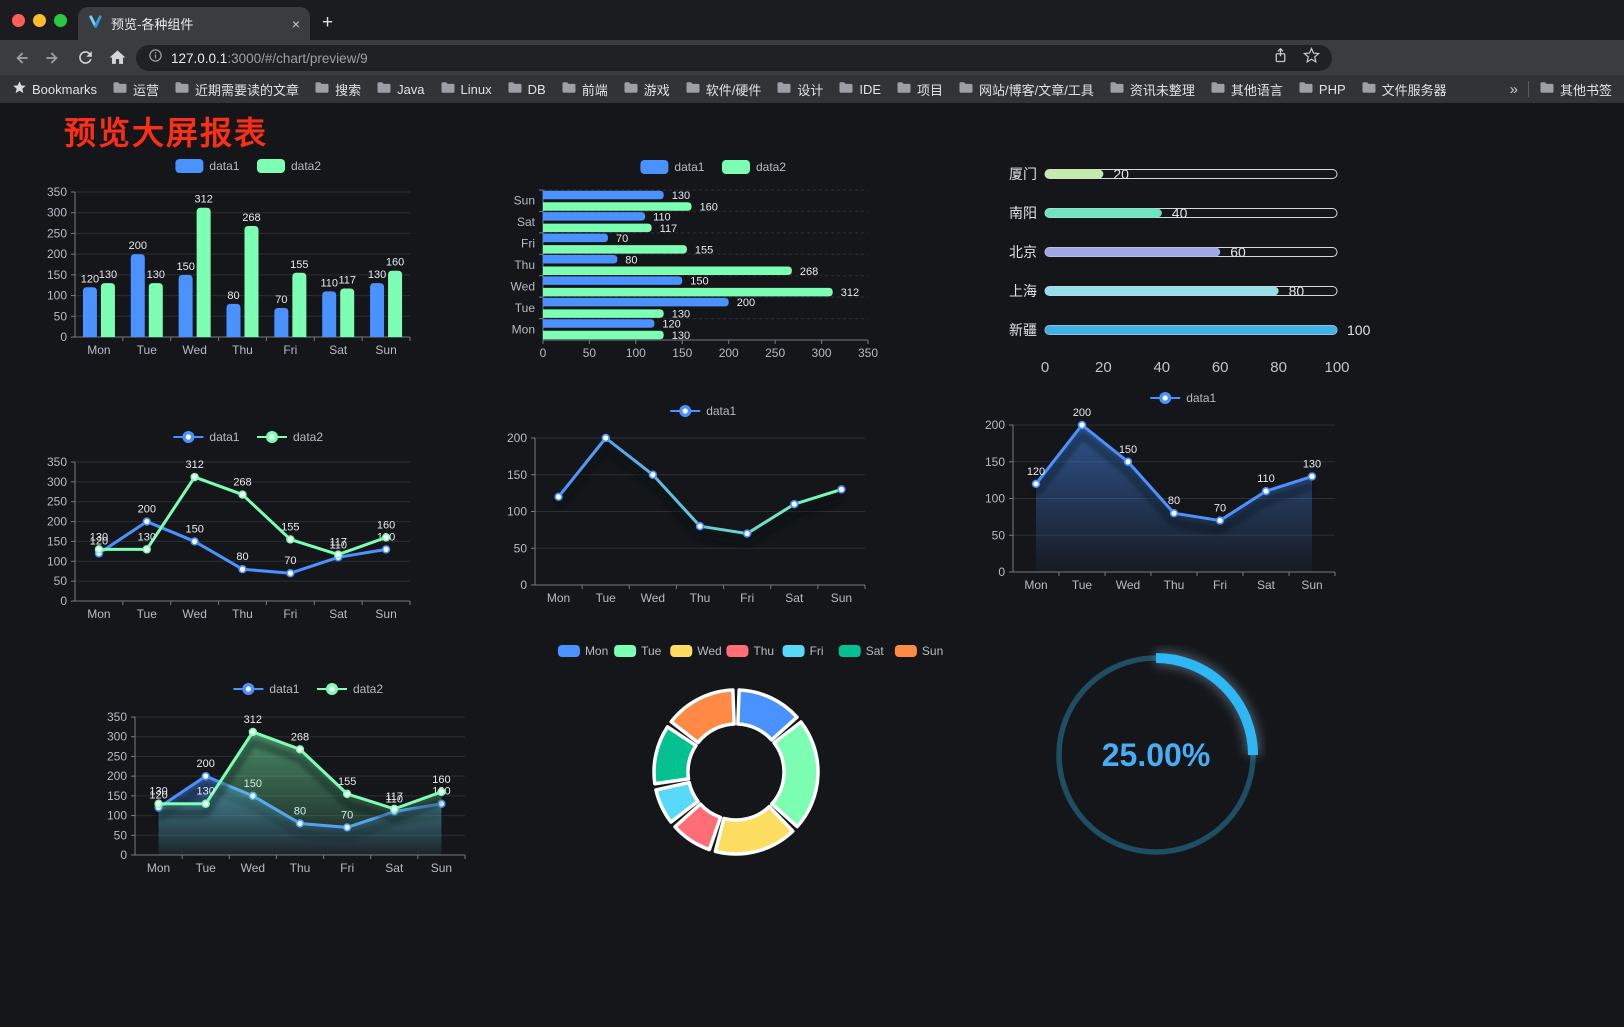 This screenshot has width=1624, height=1027. Describe the element at coordinates (295, 23) in the screenshot. I see `tab-close-icon: ×` at that location.